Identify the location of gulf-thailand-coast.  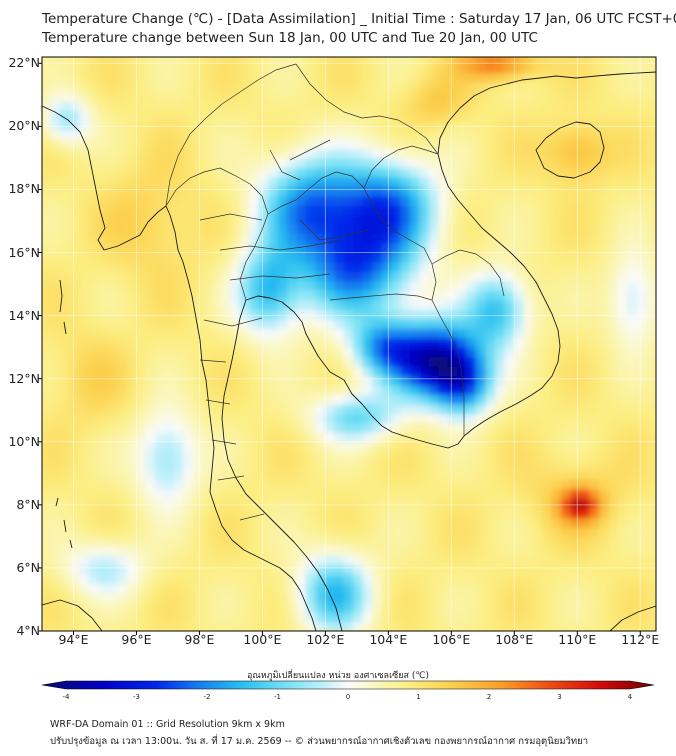
(355, 372).